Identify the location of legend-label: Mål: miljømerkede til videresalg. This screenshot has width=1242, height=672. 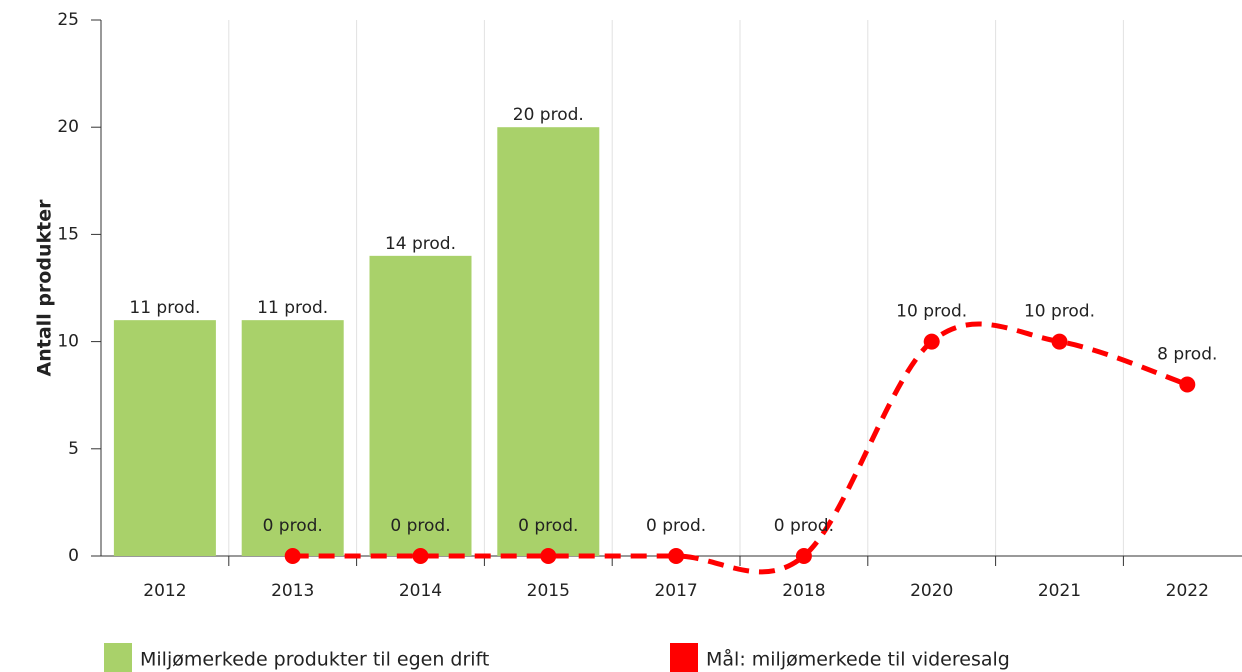
(858, 659).